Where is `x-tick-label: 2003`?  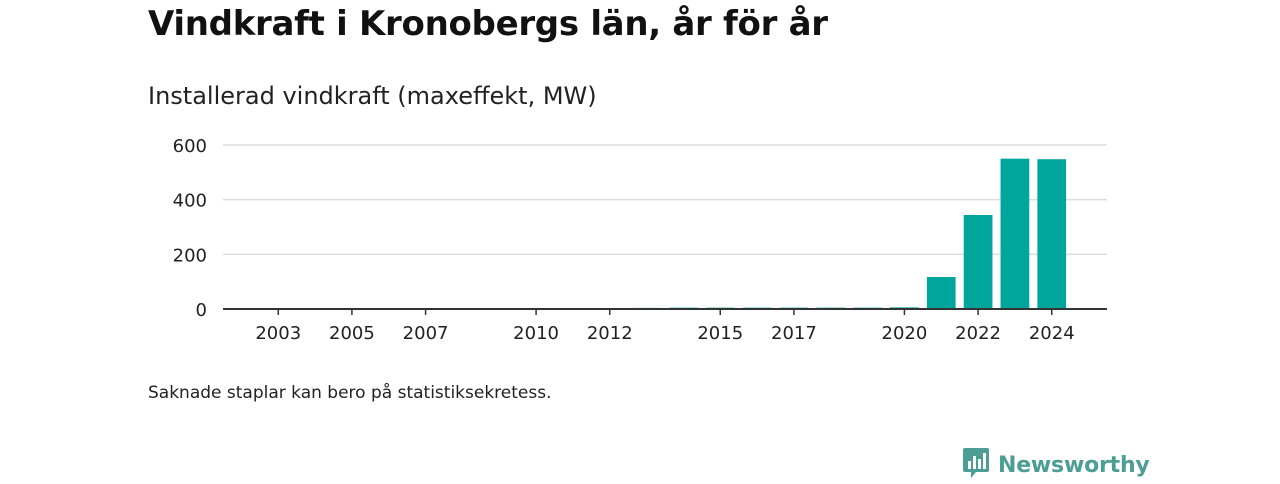 x-tick-label: 2003 is located at coordinates (278, 333).